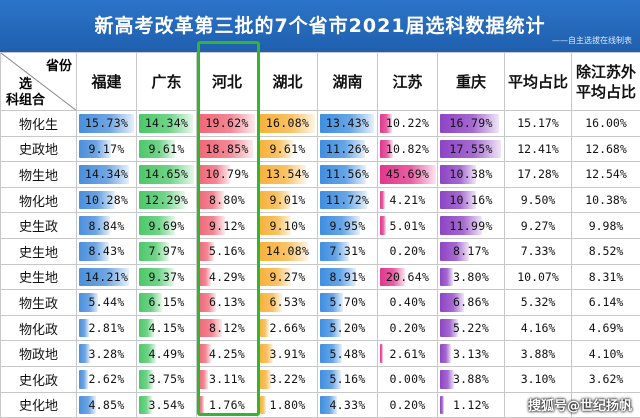  Describe the element at coordinates (166, 123) in the screenshot. I see `cell-guangdong: 14.34%` at that location.